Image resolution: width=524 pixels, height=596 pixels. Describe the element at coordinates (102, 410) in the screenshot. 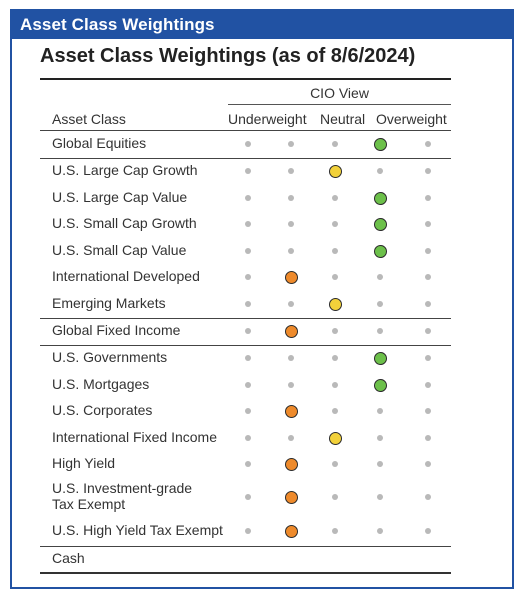

I see `row-label-u-s-corporates: U.S. Corporates` at that location.